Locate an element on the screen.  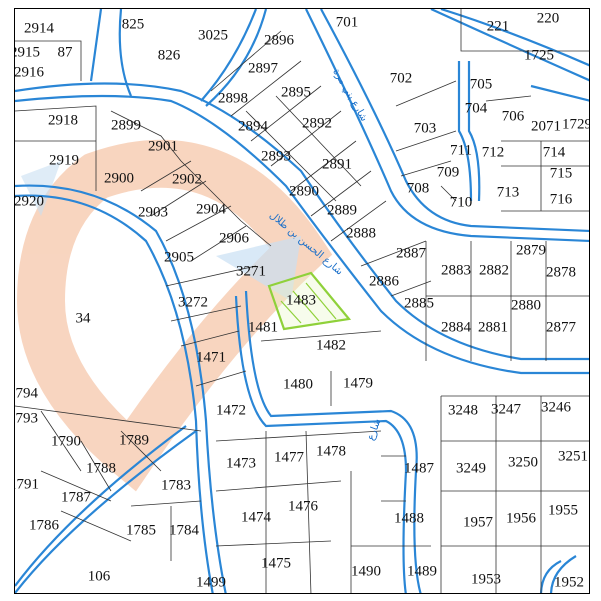
parcel-label-825: 825 is located at coordinates (133, 24).